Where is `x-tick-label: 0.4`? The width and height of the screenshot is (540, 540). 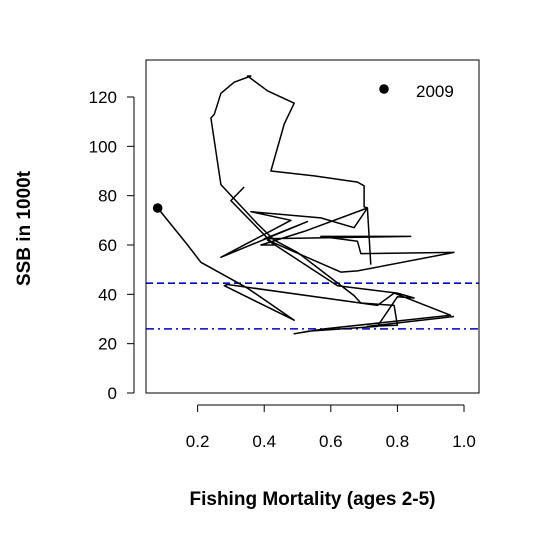 x-tick-label: 0.4 is located at coordinates (264, 441).